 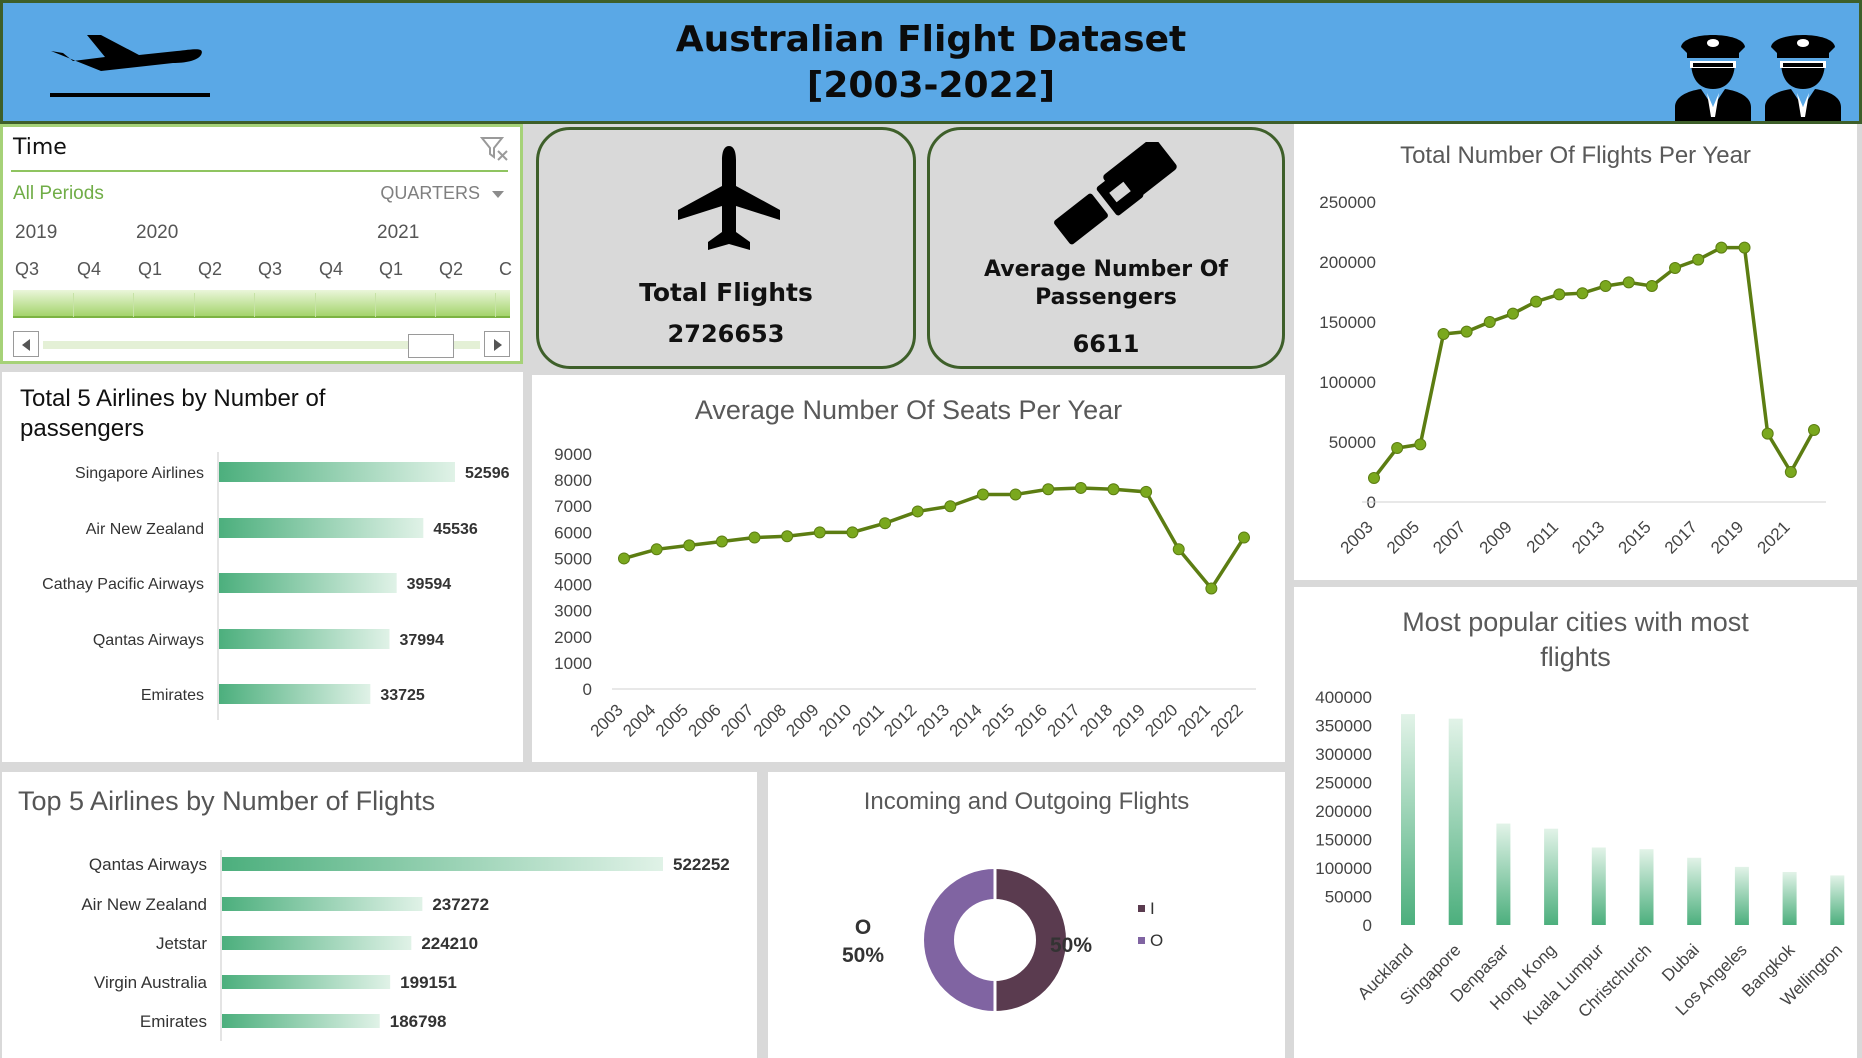 I want to click on chart-title-flights-per-year: Total Number Of Flights Per Year, so click(x=1575, y=155).